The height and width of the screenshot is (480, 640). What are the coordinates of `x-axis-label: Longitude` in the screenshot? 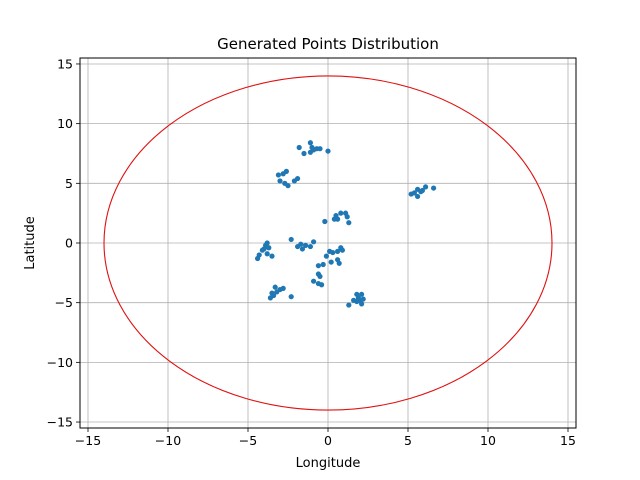 It's located at (328, 463).